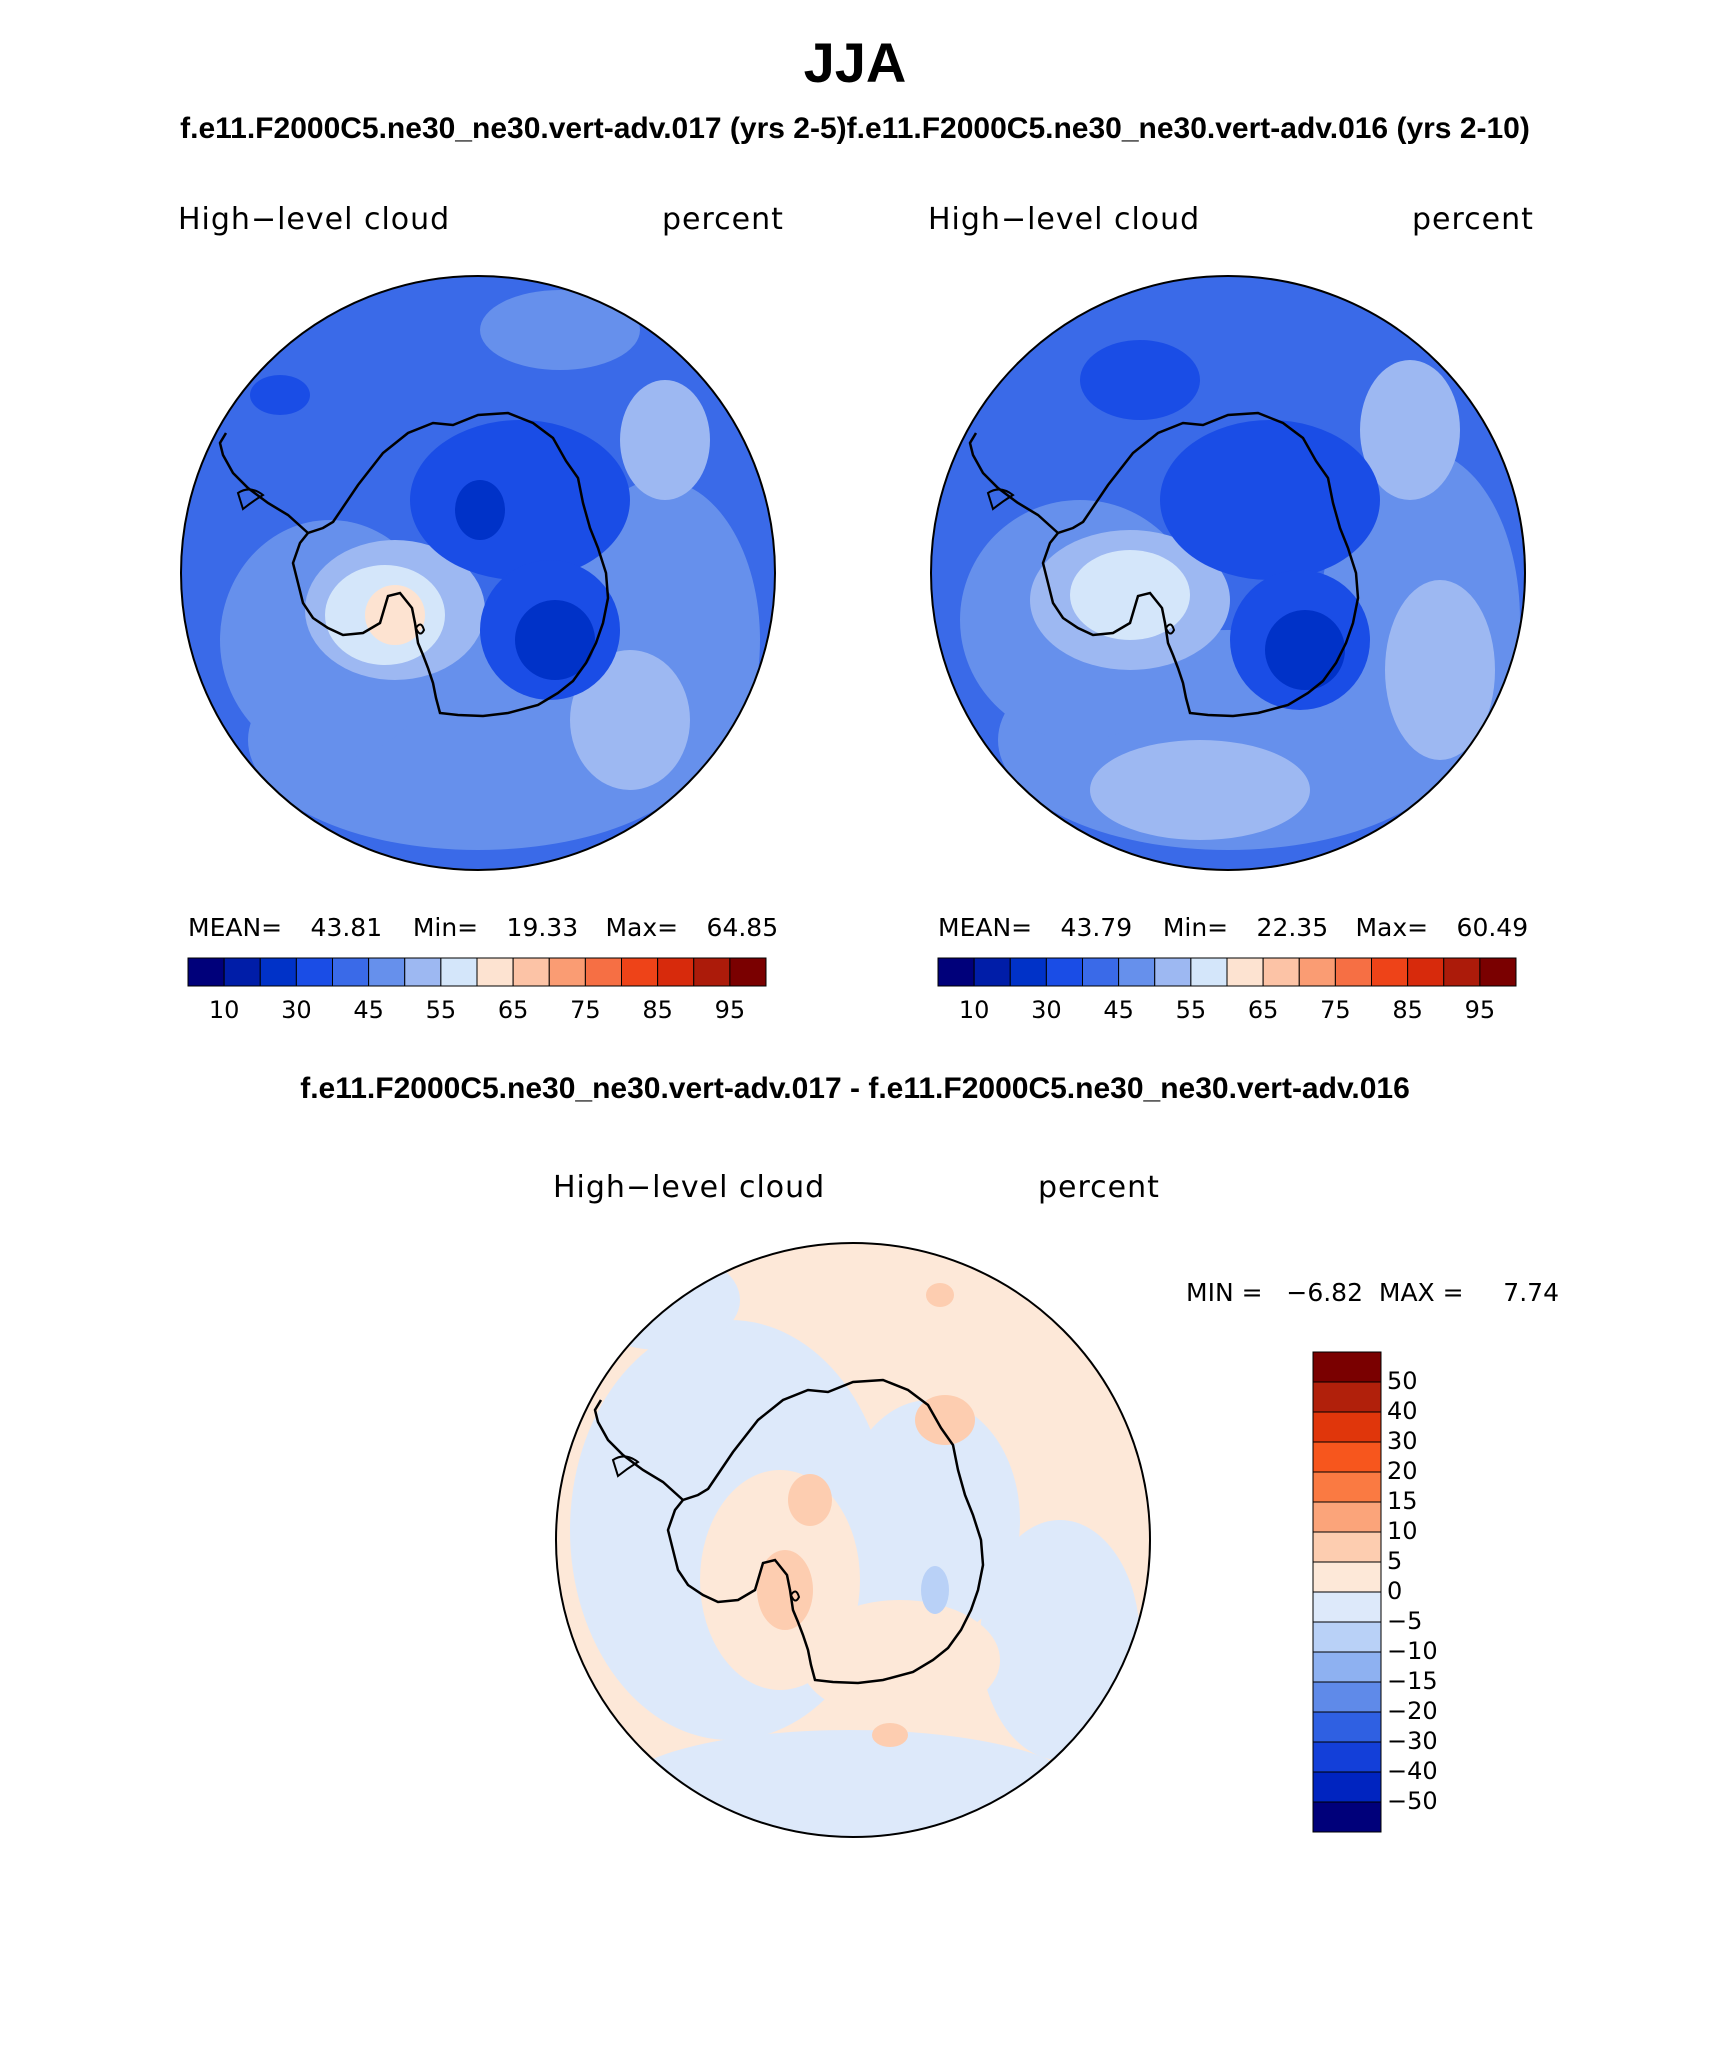 Image resolution: width=1710 pixels, height=2061 pixels. I want to click on panel-a-map, so click(478, 573).